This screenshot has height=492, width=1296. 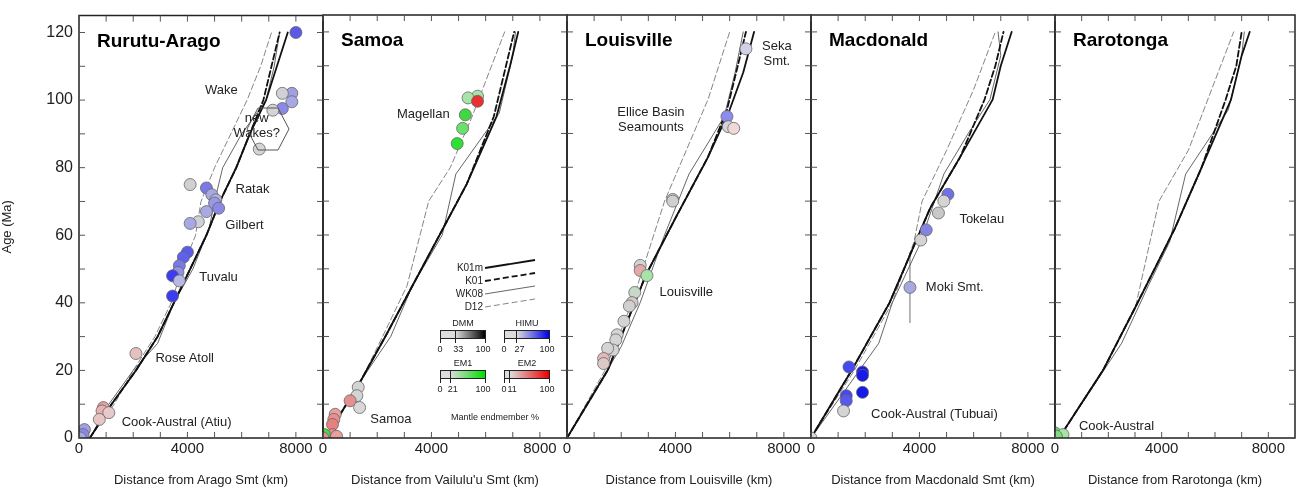 What do you see at coordinates (218, 277) in the screenshot?
I see `annotation: Tuvalu` at bounding box center [218, 277].